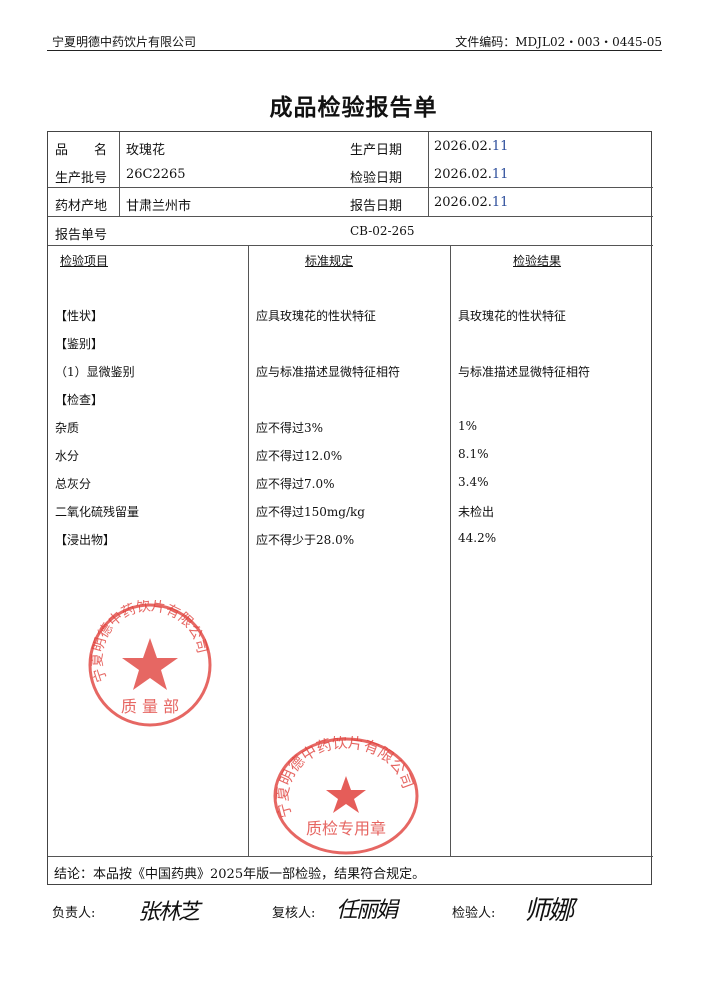  Describe the element at coordinates (79, 316) in the screenshot. I see `row-item: 【性状】` at that location.